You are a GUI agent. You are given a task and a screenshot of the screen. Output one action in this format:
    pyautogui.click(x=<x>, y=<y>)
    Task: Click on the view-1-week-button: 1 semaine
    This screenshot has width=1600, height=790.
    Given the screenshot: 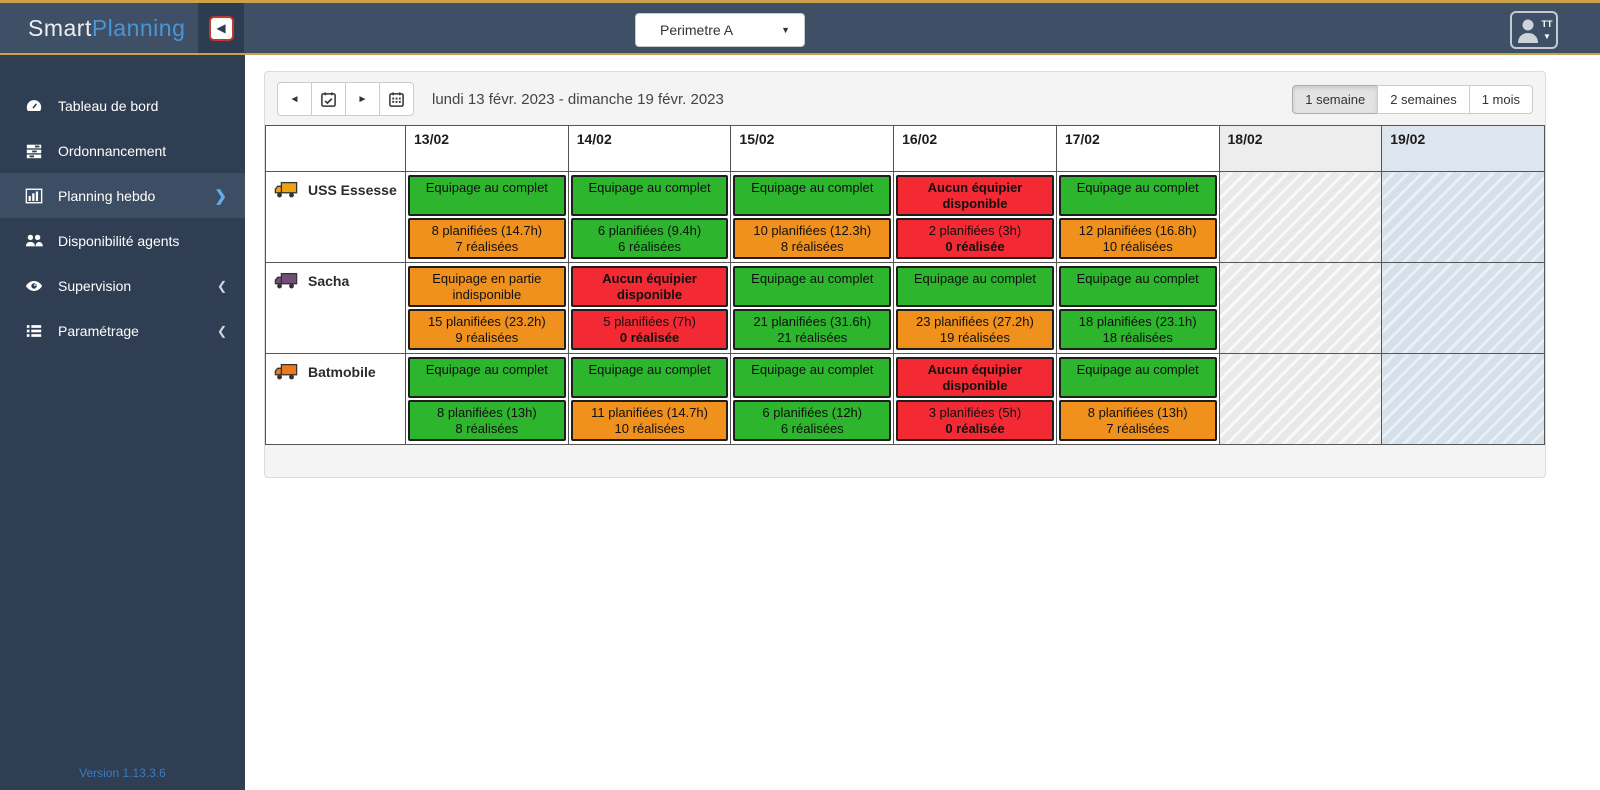 What is the action you would take?
    pyautogui.click(x=1335, y=99)
    